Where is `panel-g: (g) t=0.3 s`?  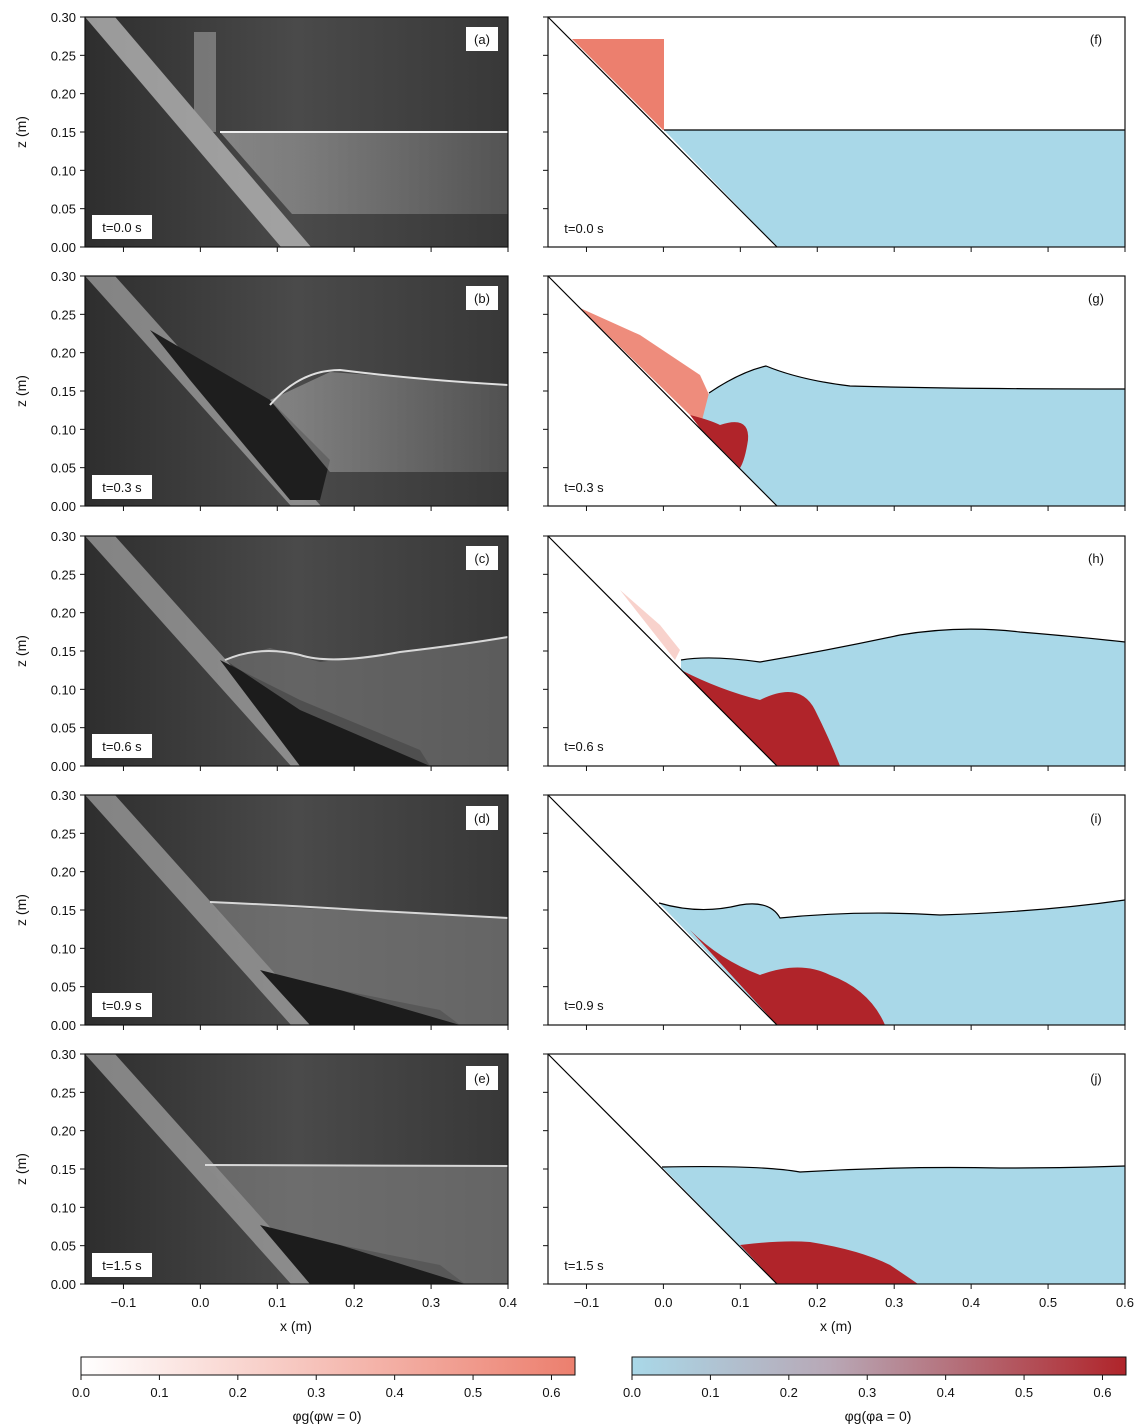
panel-g: (g) t=0.3 s is located at coordinates (836, 391).